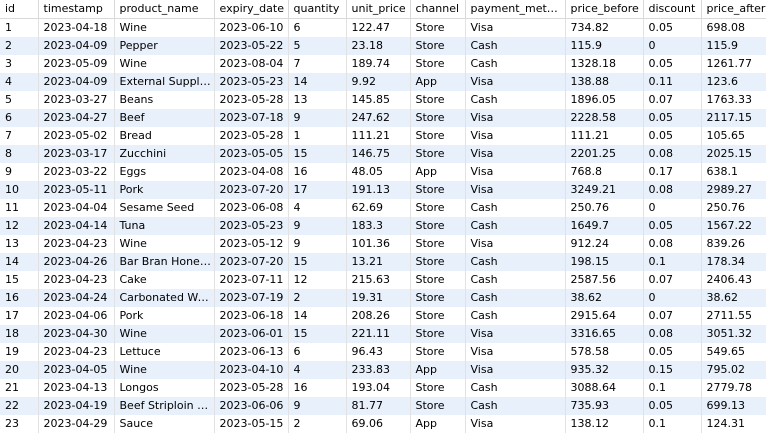 The width and height of the screenshot is (766, 433). Describe the element at coordinates (604, 316) in the screenshot. I see `cell-price-before: 2915.64` at that location.